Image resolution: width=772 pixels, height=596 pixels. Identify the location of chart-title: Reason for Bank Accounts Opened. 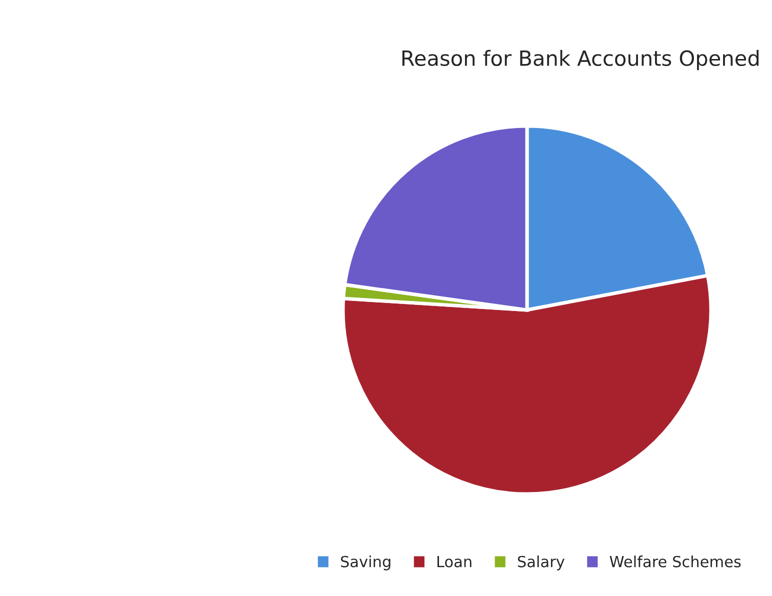
(580, 60).